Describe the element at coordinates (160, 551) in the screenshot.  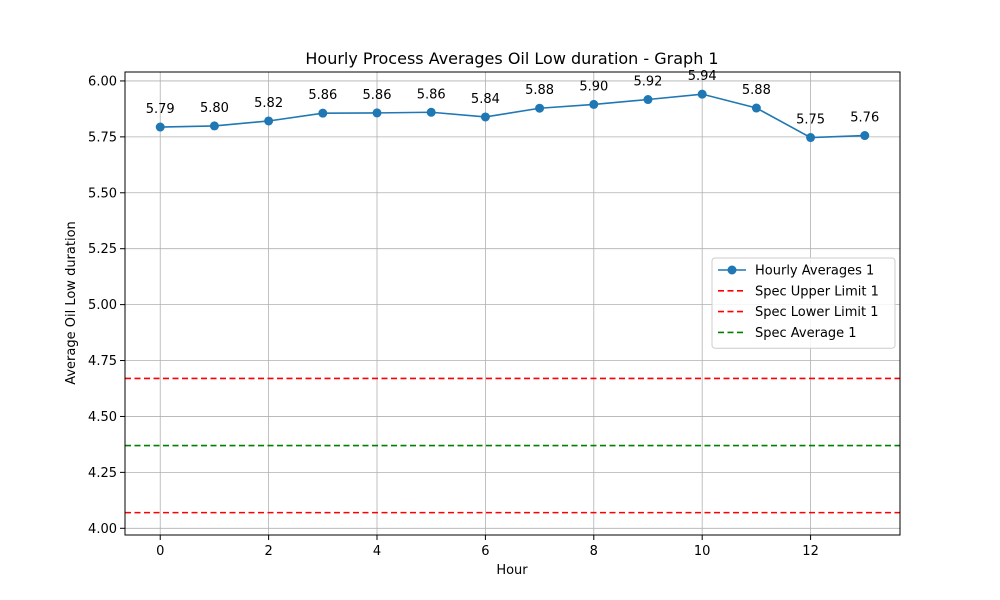
I see `x-tick-label: 0` at that location.